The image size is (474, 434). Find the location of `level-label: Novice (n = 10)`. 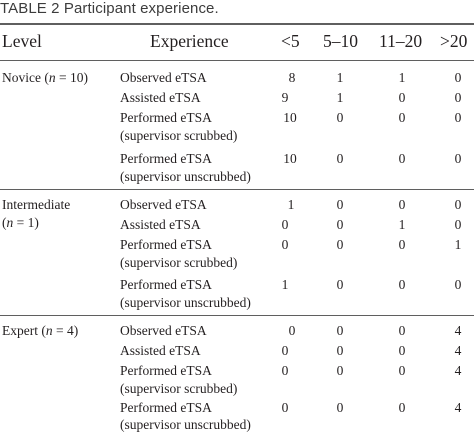

level-label: Novice (n = 10) is located at coordinates (45, 78).